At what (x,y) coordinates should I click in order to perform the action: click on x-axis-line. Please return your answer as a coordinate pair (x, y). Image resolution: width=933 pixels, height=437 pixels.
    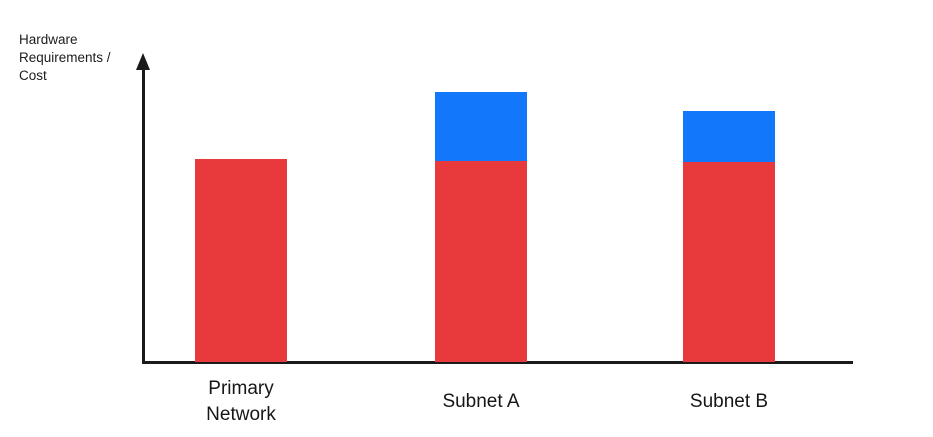
    Looking at the image, I should click on (497, 362).